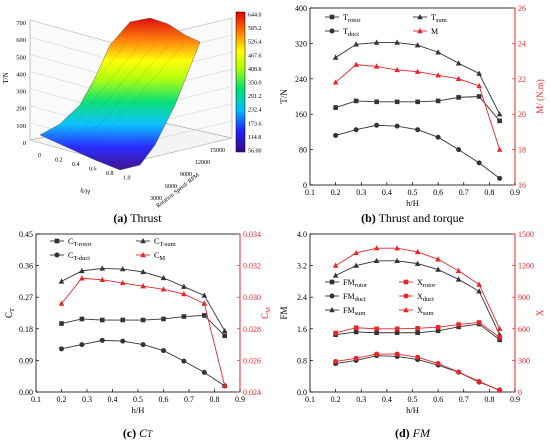 The width and height of the screenshot is (550, 443). What do you see at coordinates (412, 203) in the screenshot?
I see `x-axis-label: h/H` at bounding box center [412, 203].